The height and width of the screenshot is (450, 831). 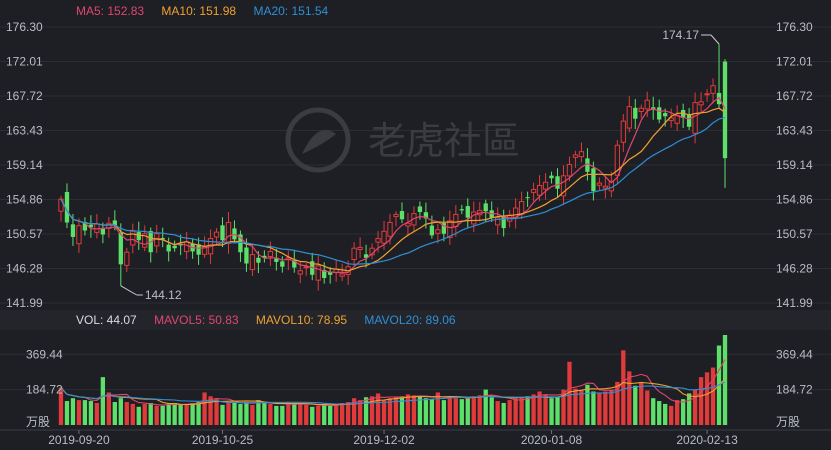 I want to click on y-tick-right: 176.30, so click(x=794, y=27).